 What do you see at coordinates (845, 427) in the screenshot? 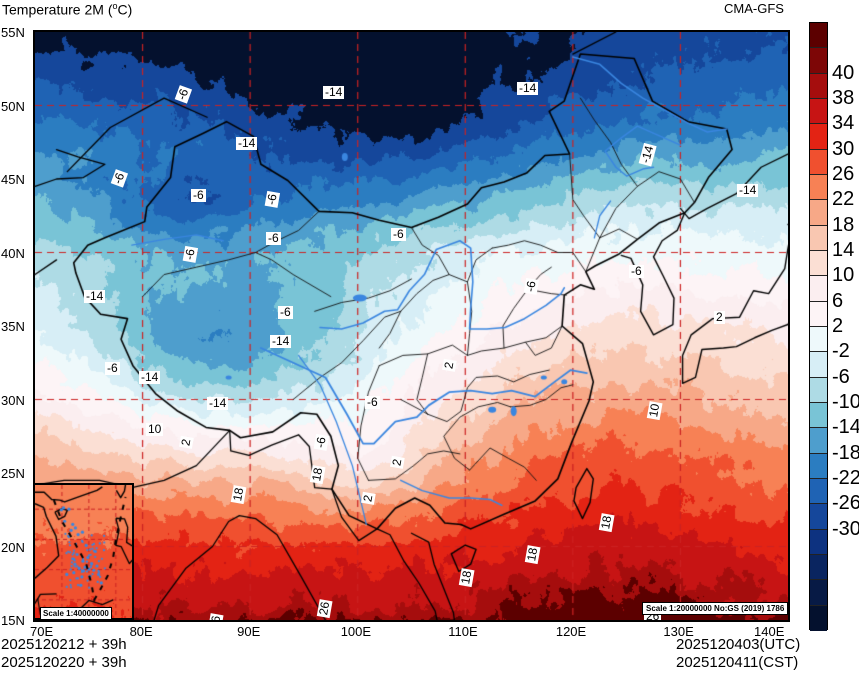
I see `colorbar-tick--14: -14` at bounding box center [845, 427].